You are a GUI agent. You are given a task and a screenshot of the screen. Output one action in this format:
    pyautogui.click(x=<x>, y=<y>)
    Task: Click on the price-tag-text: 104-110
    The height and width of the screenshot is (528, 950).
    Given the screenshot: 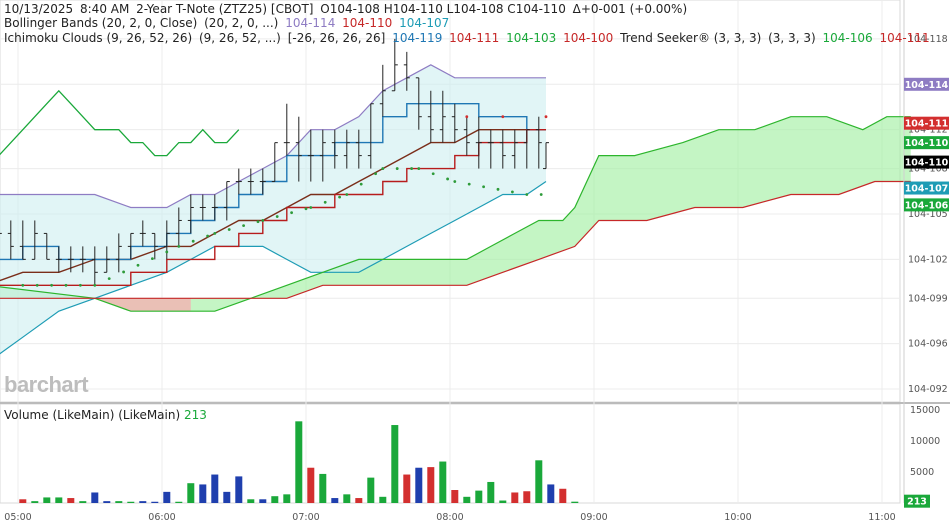 What is the action you would take?
    pyautogui.click(x=927, y=143)
    